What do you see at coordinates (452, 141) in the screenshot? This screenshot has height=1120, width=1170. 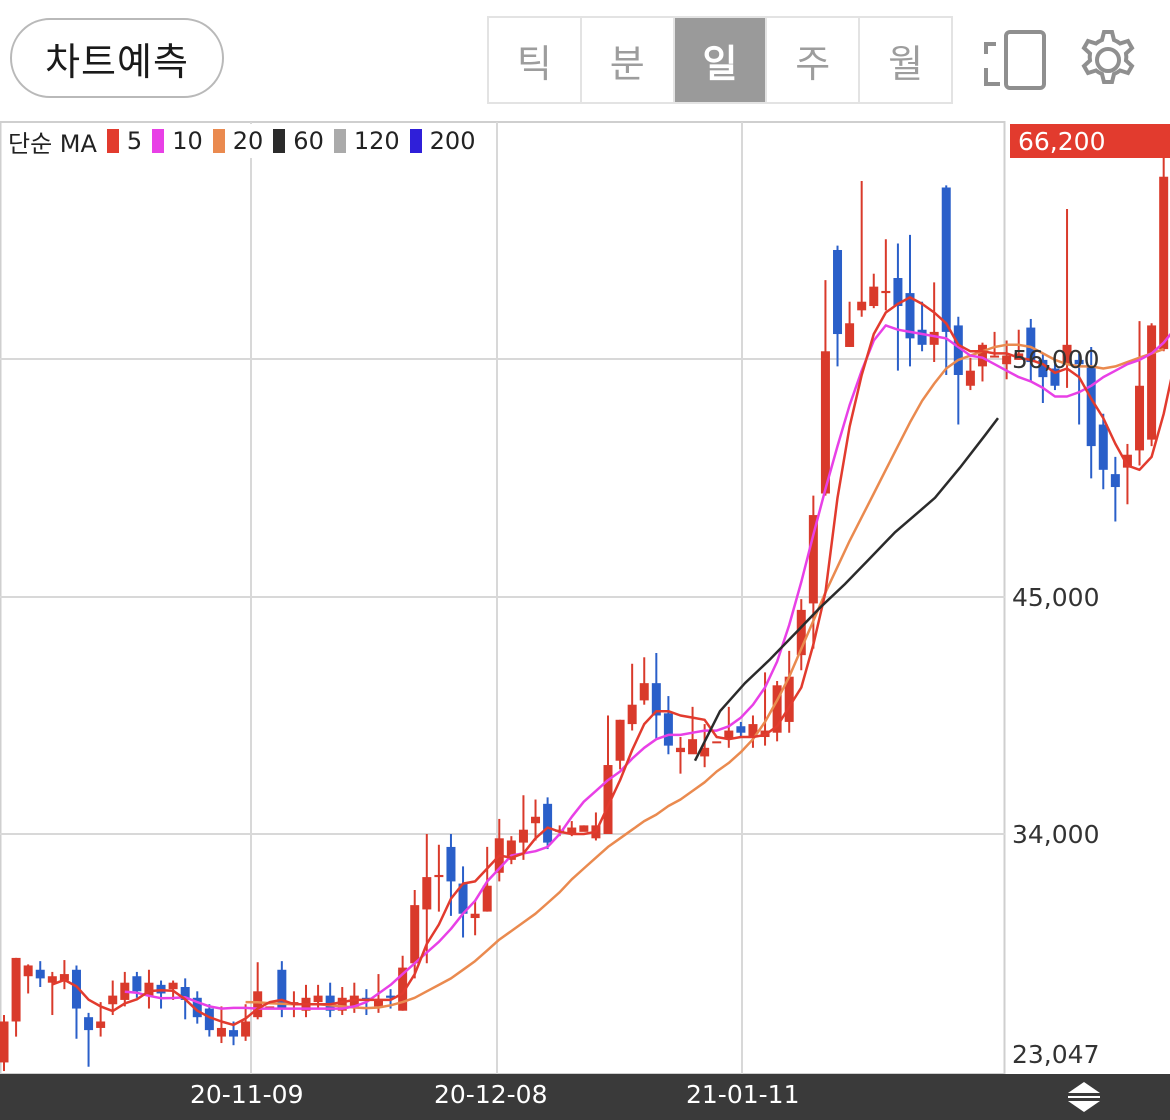 I see `legend-label-ma200: 200` at bounding box center [452, 141].